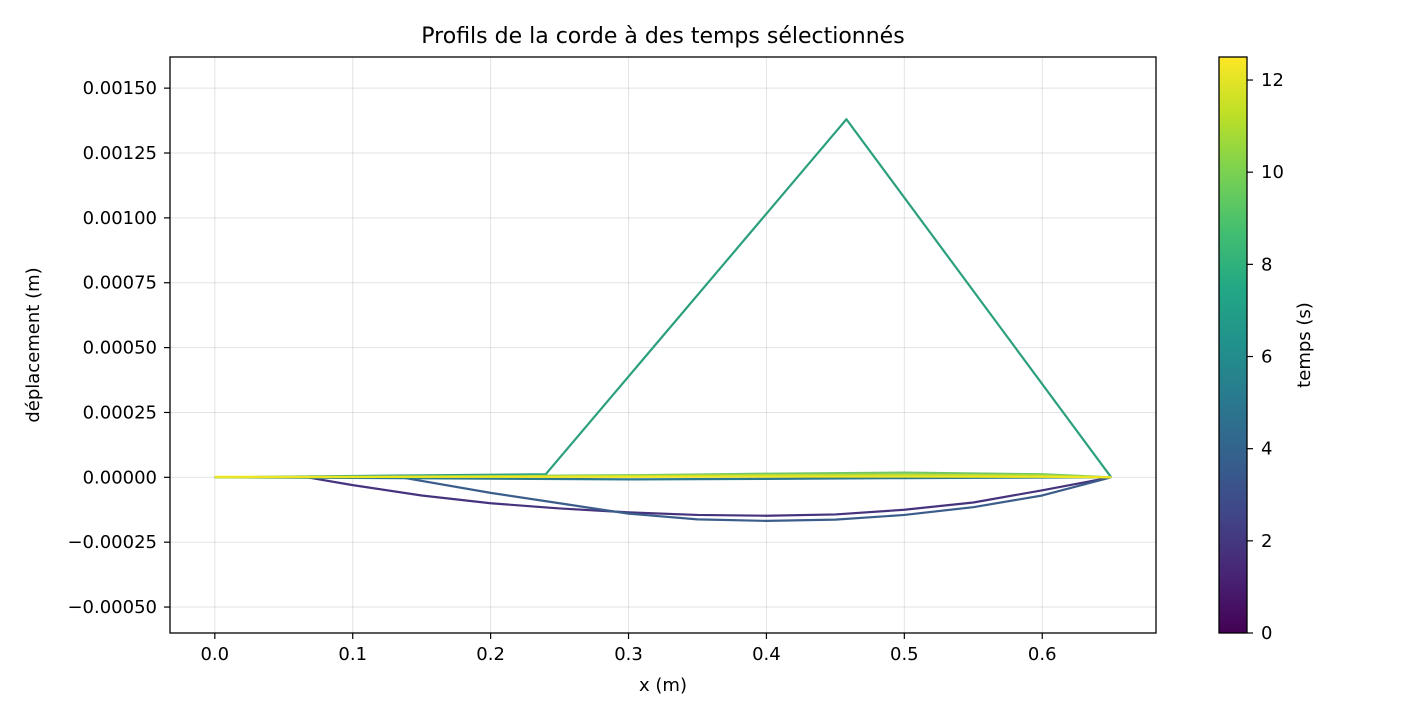 The width and height of the screenshot is (1425, 720). What do you see at coordinates (1233, 345) in the screenshot?
I see `colorbar-gradient` at bounding box center [1233, 345].